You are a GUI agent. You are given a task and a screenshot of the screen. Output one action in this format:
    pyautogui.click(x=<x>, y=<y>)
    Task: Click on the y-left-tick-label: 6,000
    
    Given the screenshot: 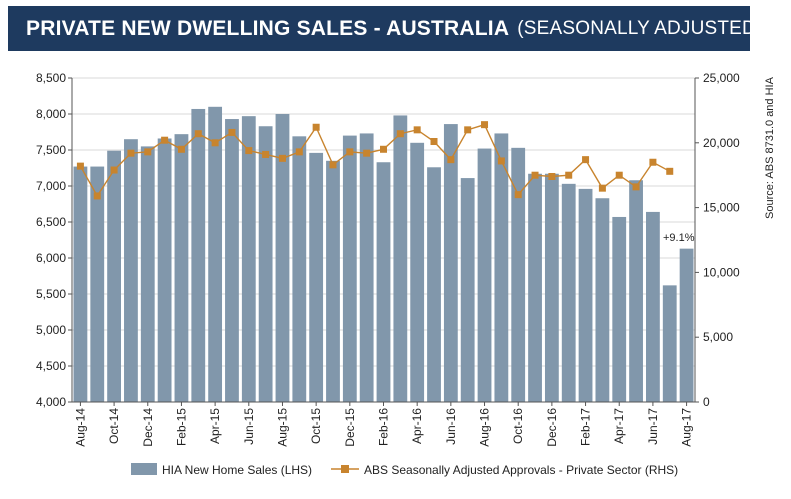 What is the action you would take?
    pyautogui.click(x=51, y=258)
    